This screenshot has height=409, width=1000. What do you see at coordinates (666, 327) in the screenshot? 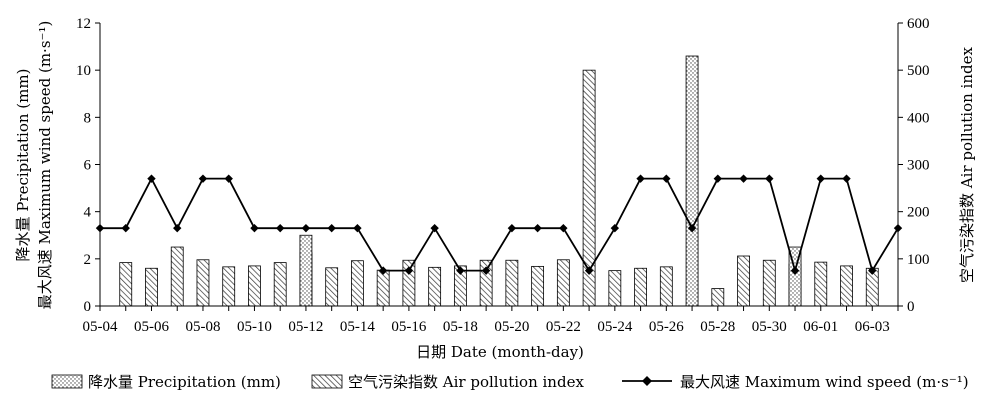
I see `x-tick-label: 05-26` at bounding box center [666, 327].